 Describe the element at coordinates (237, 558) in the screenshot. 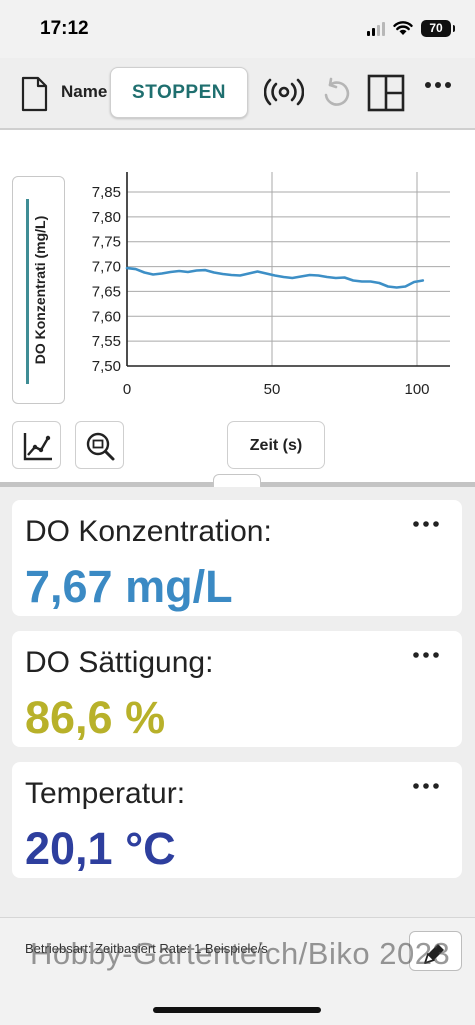

I see `meter-card-do-concentration: DO Konzentration: 7,67 mg/L` at that location.